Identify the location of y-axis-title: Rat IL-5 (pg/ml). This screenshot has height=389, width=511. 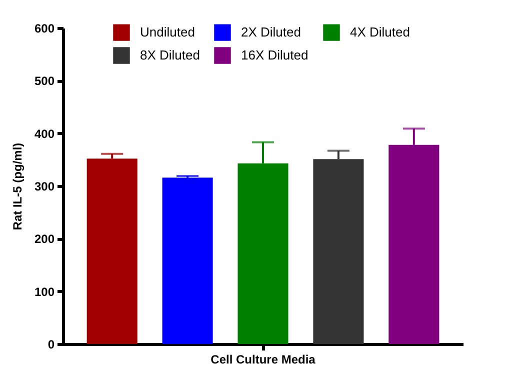
(17, 186).